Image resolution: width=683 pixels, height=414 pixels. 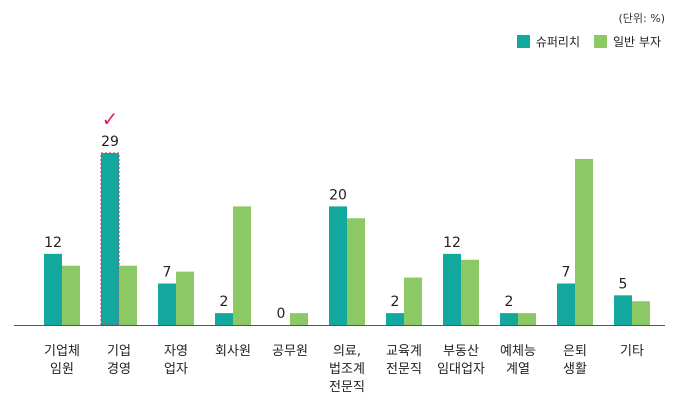 What do you see at coordinates (404, 369) in the screenshot?
I see `category-label-6-line-1: 전문직` at bounding box center [404, 369].